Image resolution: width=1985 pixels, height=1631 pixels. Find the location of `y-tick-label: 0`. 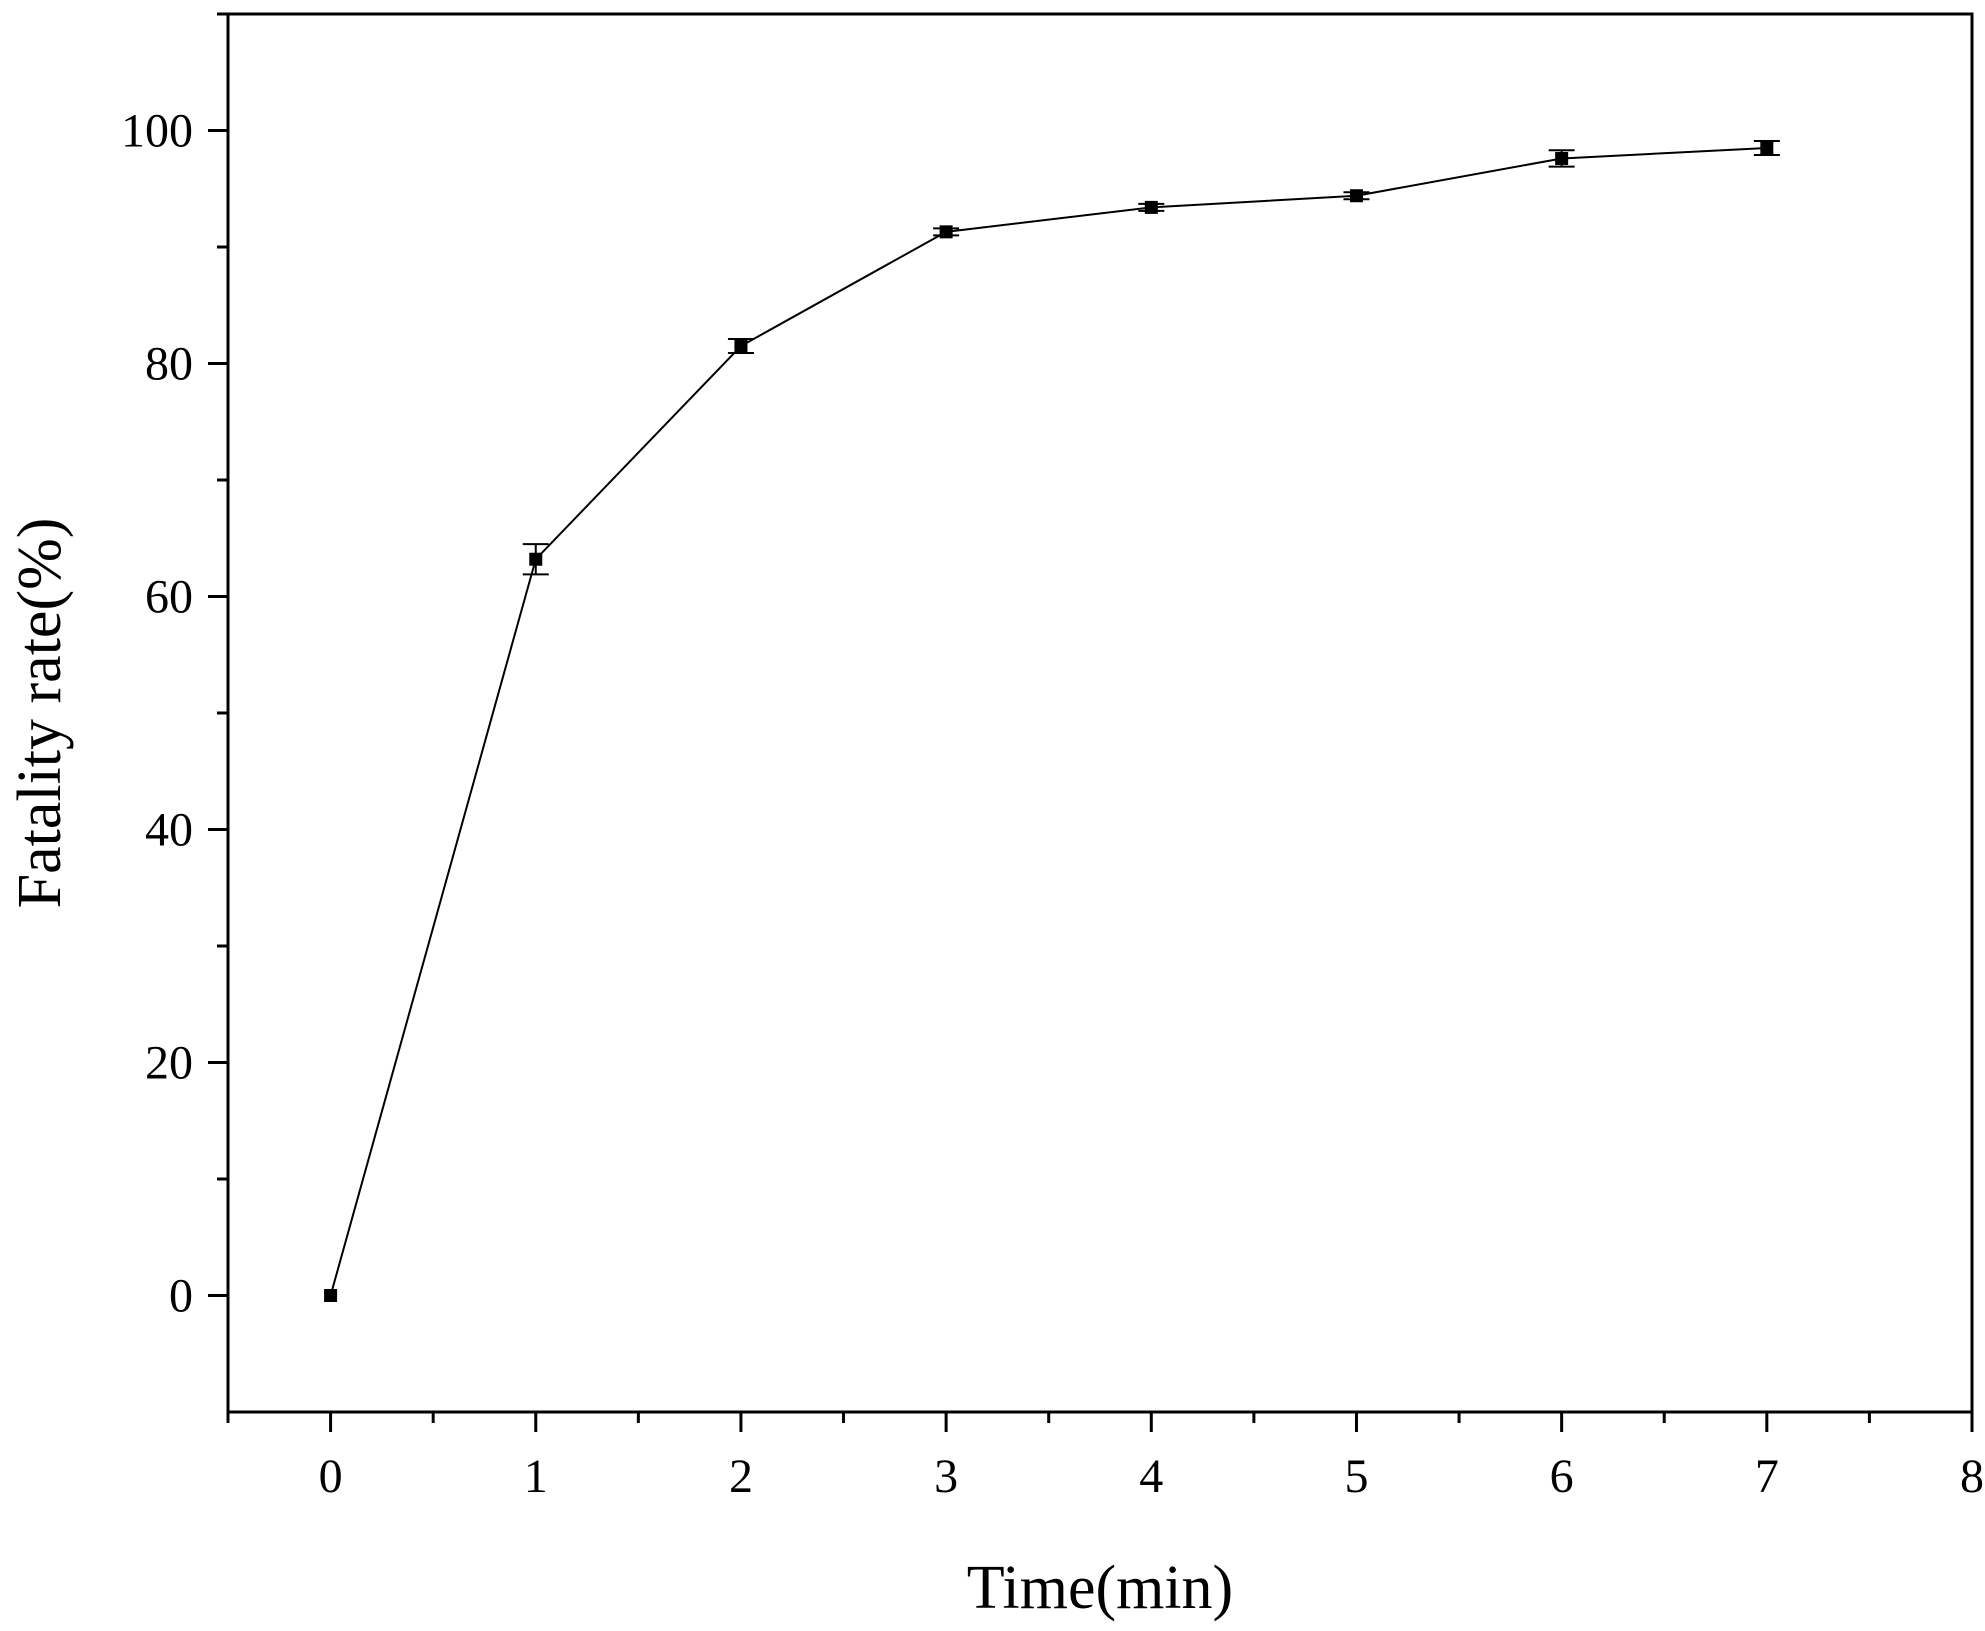

y-tick-label: 0 is located at coordinates (181, 1296).